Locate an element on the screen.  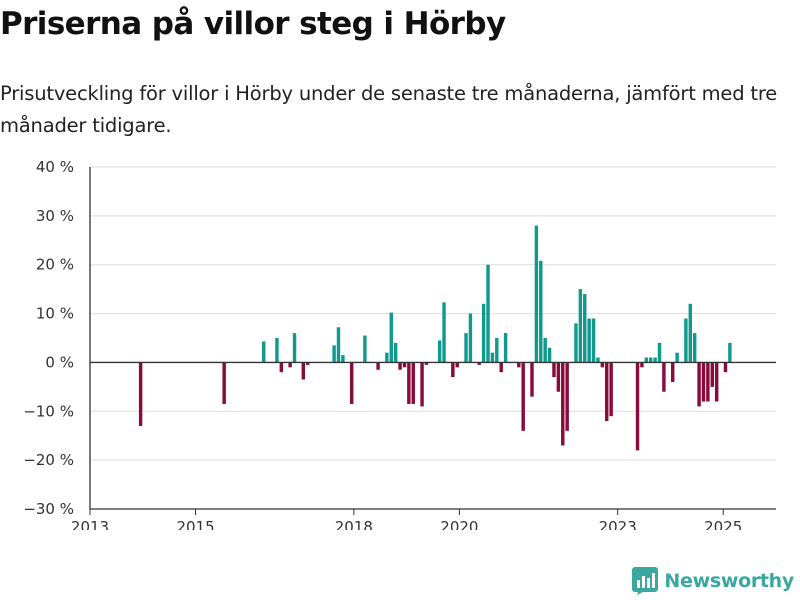
brand-logo: Newsworthy is located at coordinates (713, 581).